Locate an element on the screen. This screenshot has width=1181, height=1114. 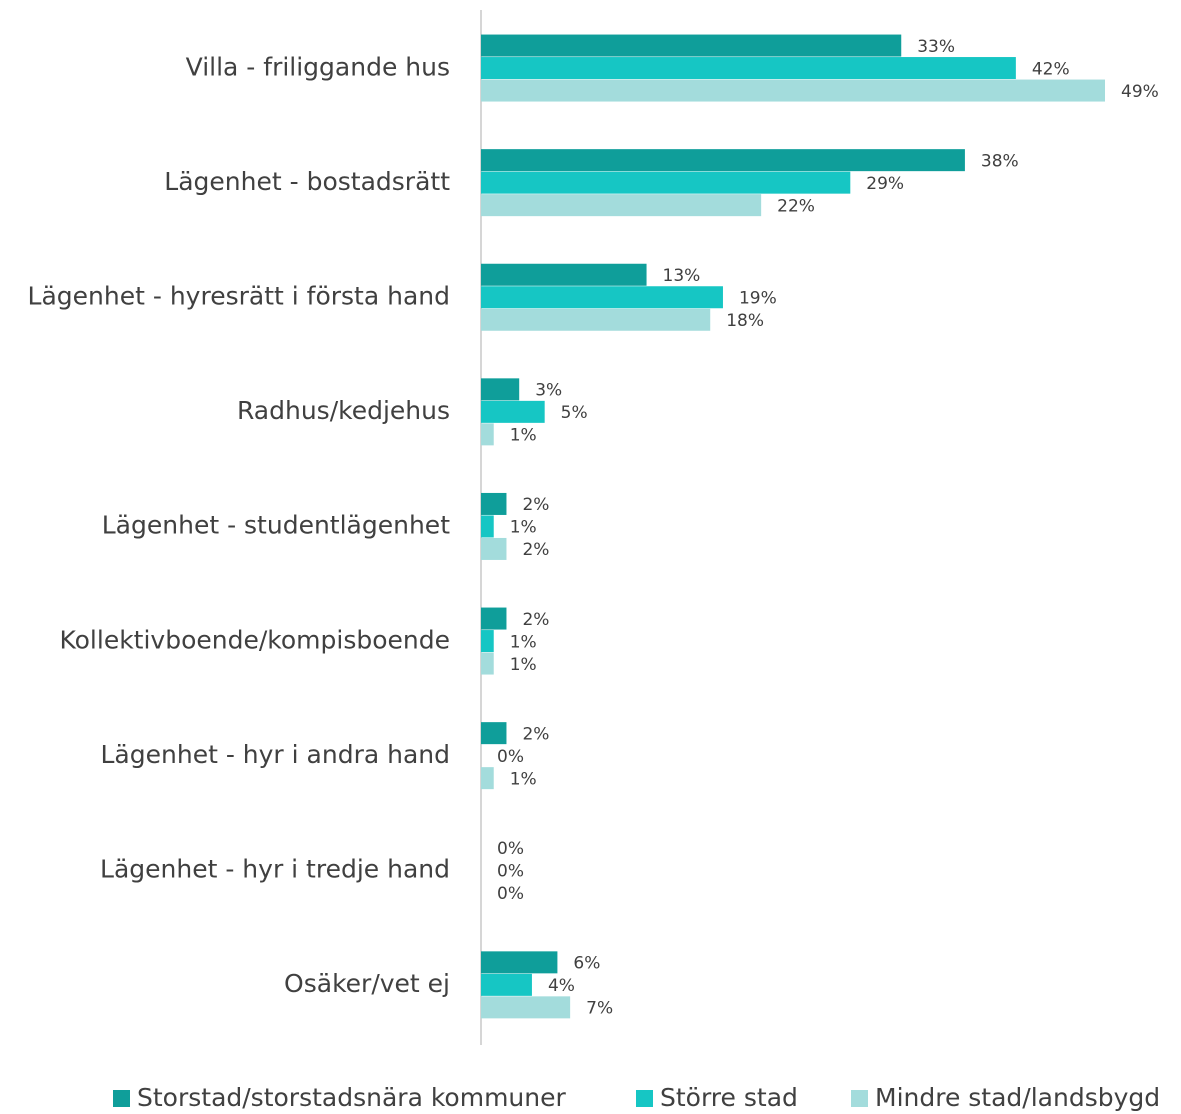
value-label: 29% is located at coordinates (885, 184).